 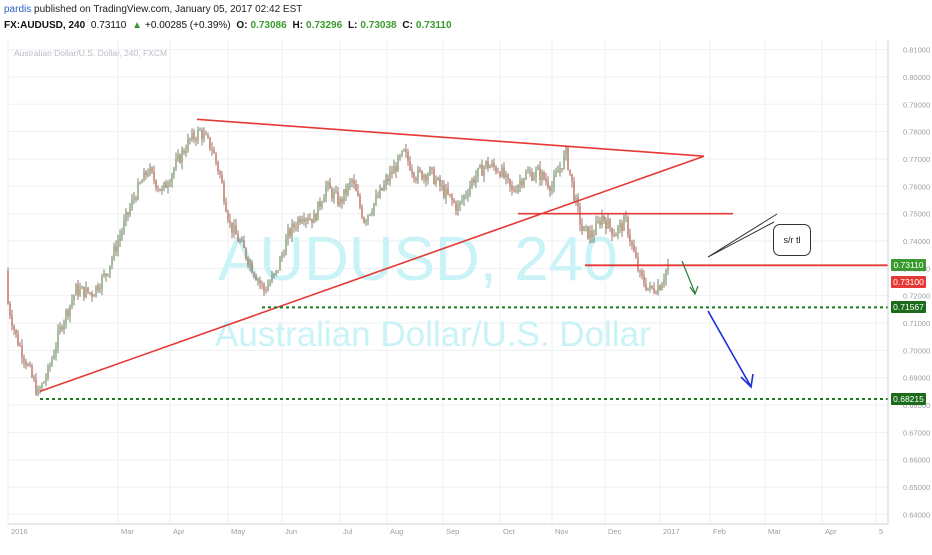 I want to click on y-tick-label: 0.78000, so click(x=916, y=132).